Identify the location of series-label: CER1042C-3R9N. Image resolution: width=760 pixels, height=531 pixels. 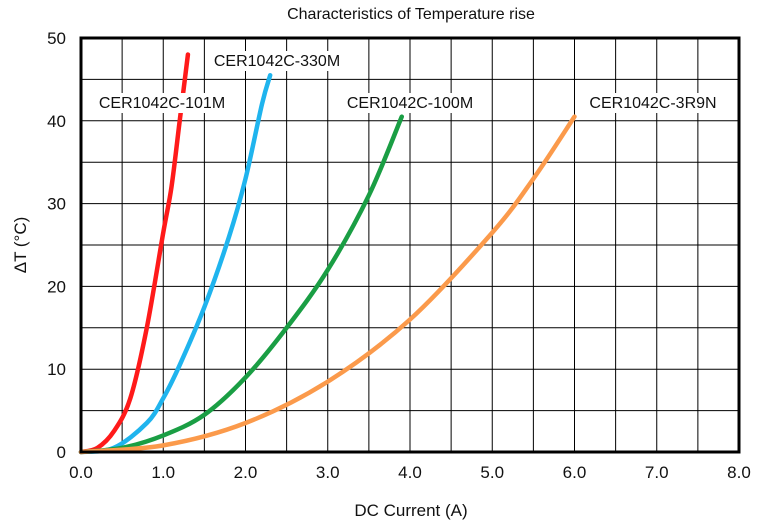
(652, 103).